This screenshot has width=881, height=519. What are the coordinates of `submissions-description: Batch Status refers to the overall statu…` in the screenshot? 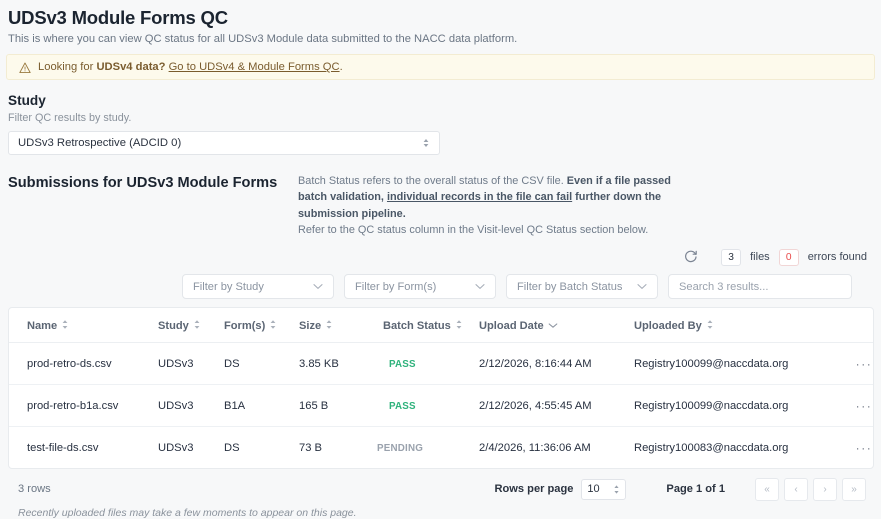 It's located at (498, 205).